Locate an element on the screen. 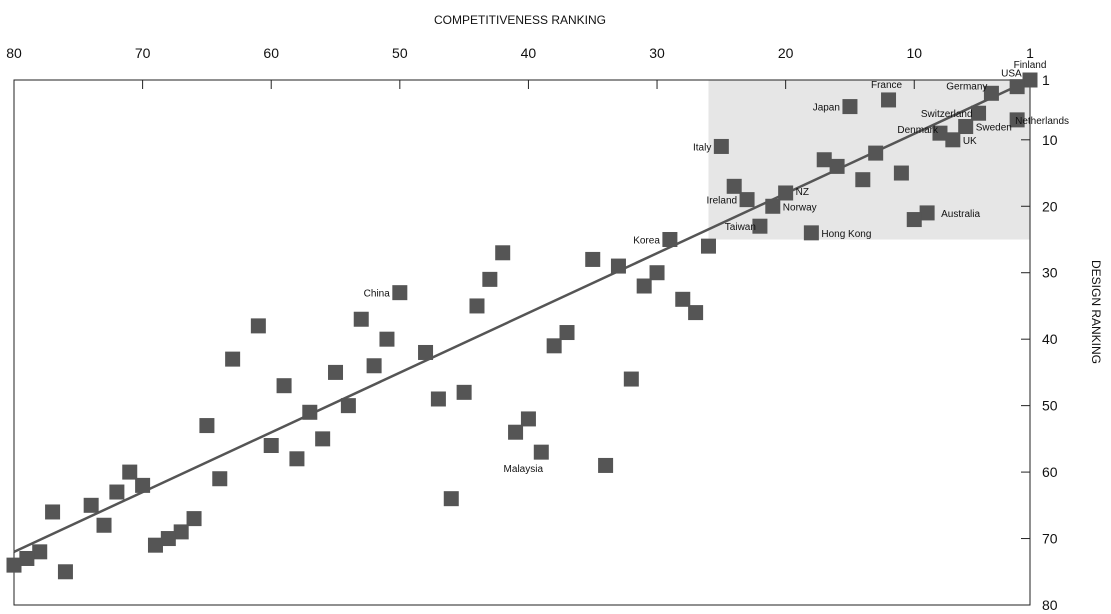 This screenshot has height=614, width=1111. point-label: Finland is located at coordinates (1030, 65).